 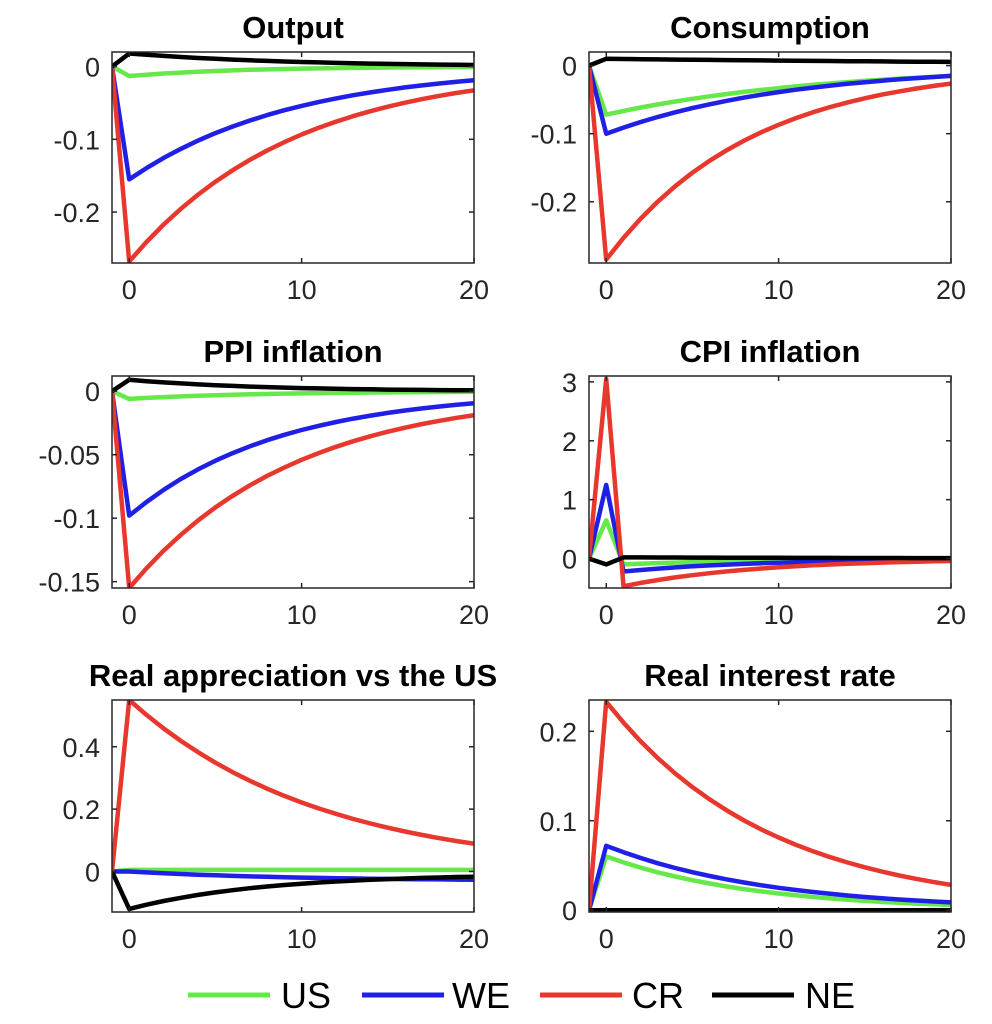 I want to click on legend-label: CR, so click(x=658, y=995).